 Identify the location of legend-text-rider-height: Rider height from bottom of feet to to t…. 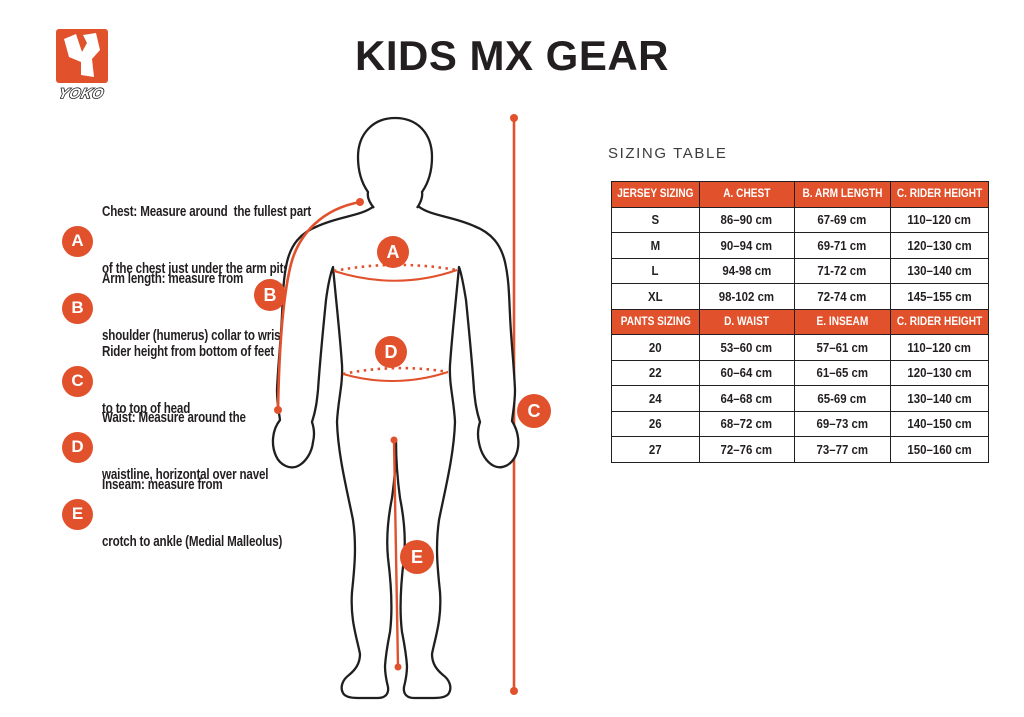
(188, 381).